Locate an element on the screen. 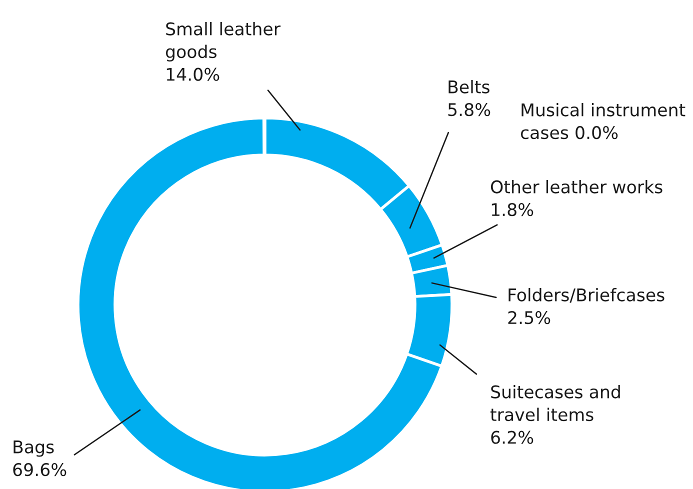  data-label: 1.8% is located at coordinates (513, 209).